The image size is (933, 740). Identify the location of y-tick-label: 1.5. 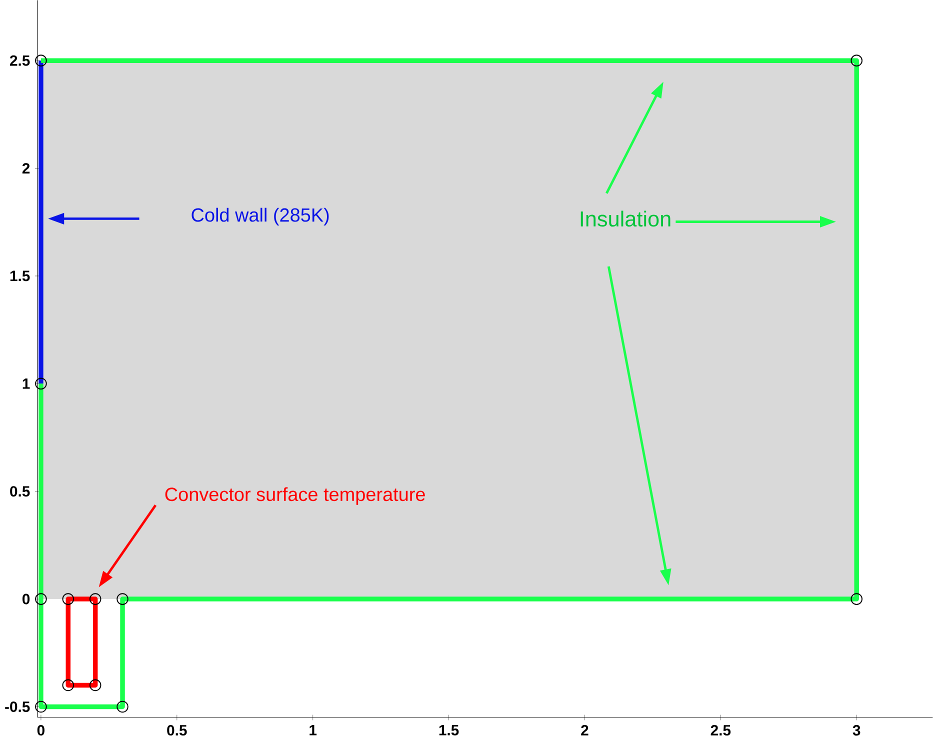
(20, 276).